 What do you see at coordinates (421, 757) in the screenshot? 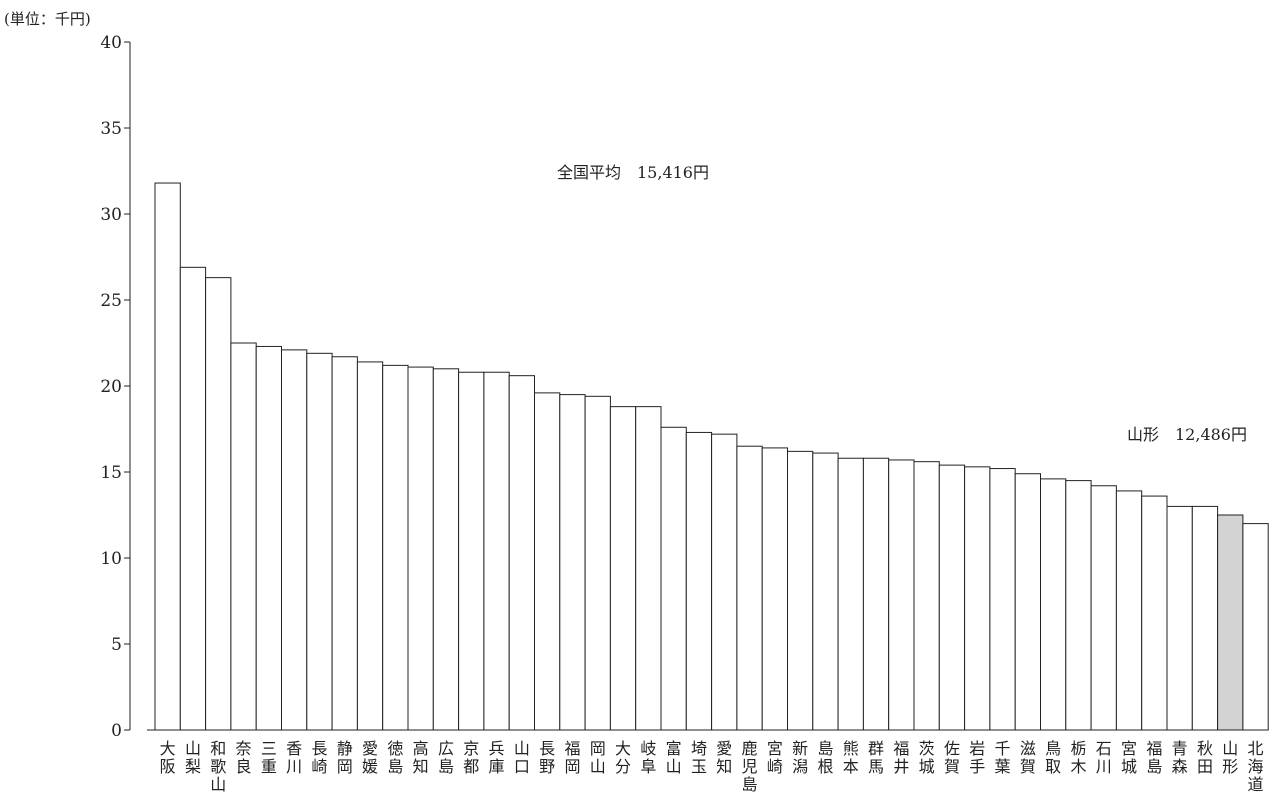
I see `x-category-label: 高知` at bounding box center [421, 757].